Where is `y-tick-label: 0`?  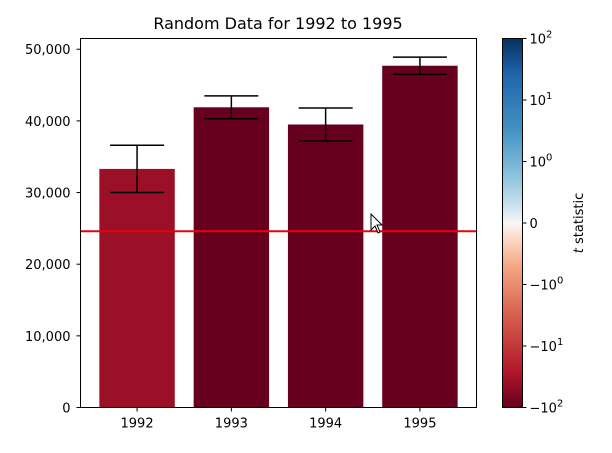
y-tick-label: 0 is located at coordinates (66, 409).